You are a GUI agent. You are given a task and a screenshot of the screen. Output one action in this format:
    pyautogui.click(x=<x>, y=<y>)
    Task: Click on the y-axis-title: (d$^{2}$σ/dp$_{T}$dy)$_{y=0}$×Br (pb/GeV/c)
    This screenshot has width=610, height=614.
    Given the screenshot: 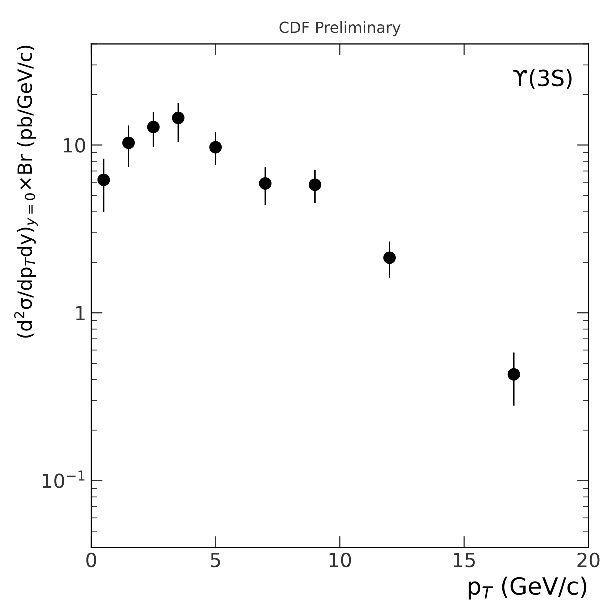 What is the action you would take?
    pyautogui.click(x=26, y=192)
    